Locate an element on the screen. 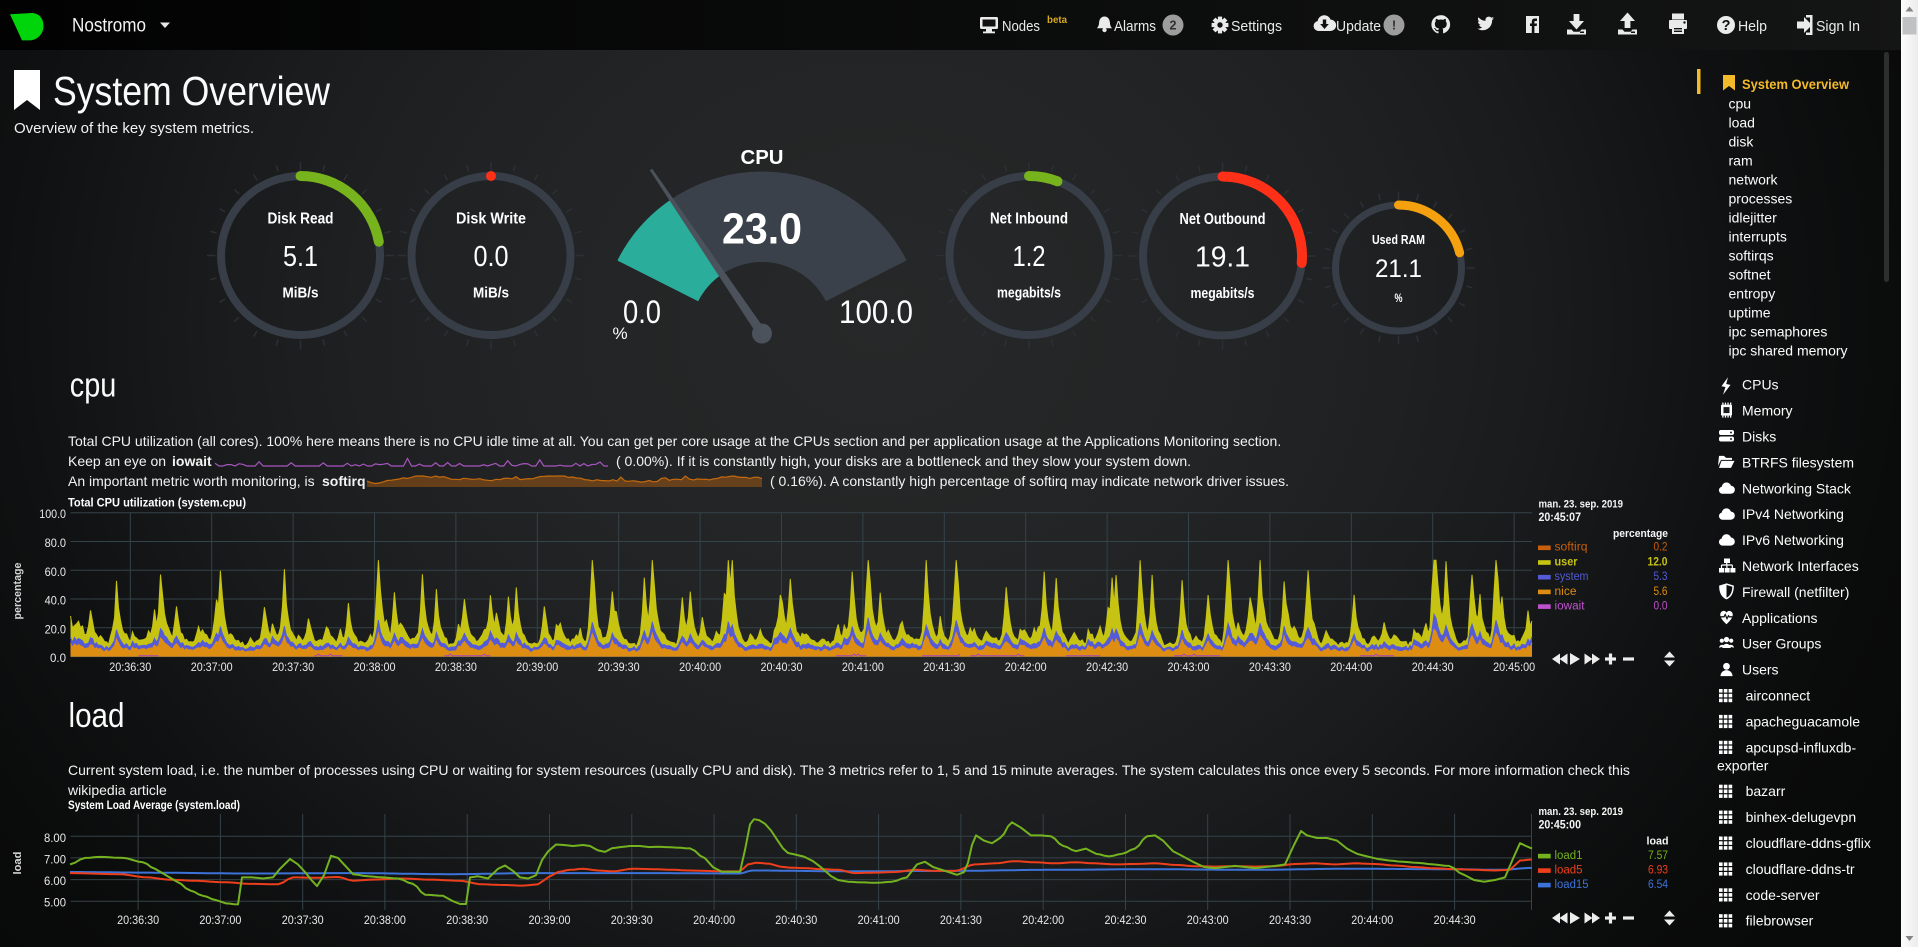 The image size is (1918, 947). svg-text: 21.1 is located at coordinates (1398, 269).